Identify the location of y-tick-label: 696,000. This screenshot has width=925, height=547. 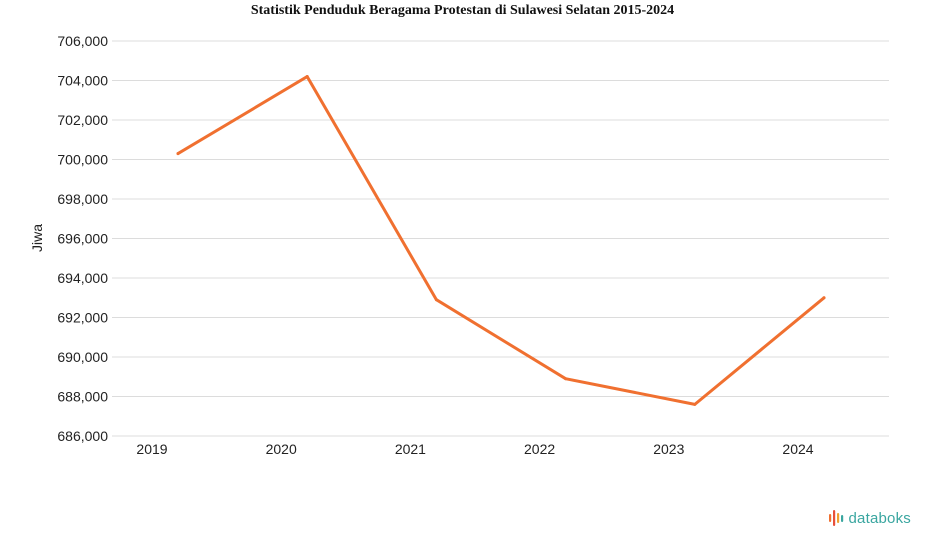
(82, 239).